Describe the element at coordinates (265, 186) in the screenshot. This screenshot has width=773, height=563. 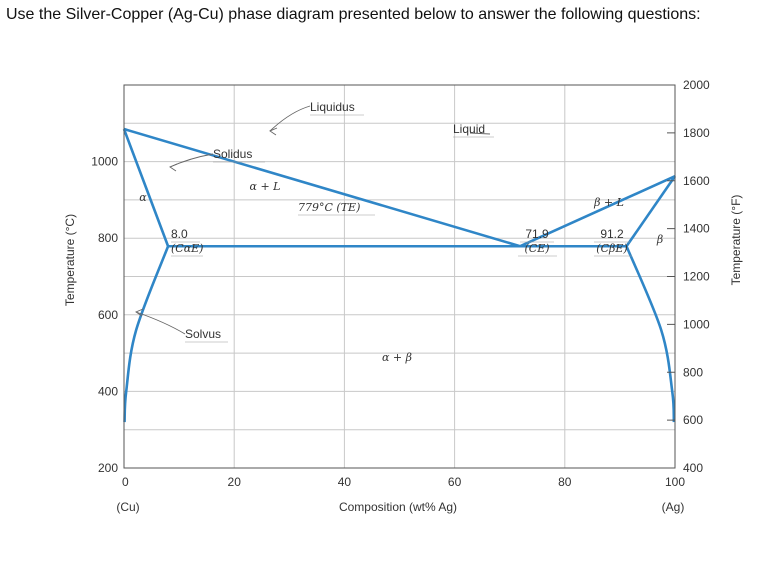
I see `label-alpha-l: α + L` at that location.